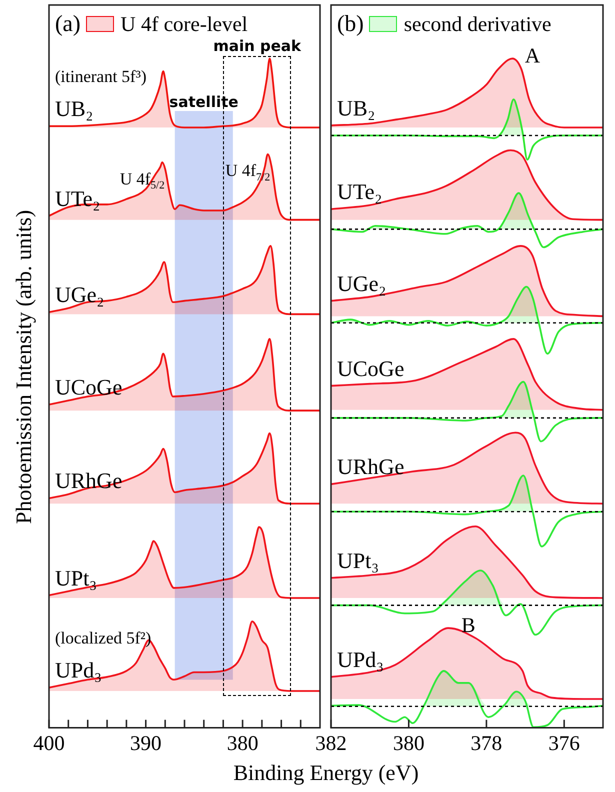 The image size is (615, 792). Describe the element at coordinates (103, 638) in the screenshot. I see `annotation: (localized 5f²)` at that location.